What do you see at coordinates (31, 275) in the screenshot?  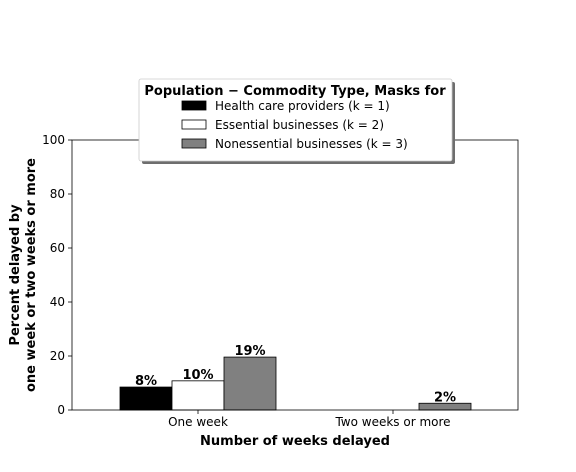 I see `y-axis-label-line2: one week or two weeks or more` at bounding box center [31, 275].